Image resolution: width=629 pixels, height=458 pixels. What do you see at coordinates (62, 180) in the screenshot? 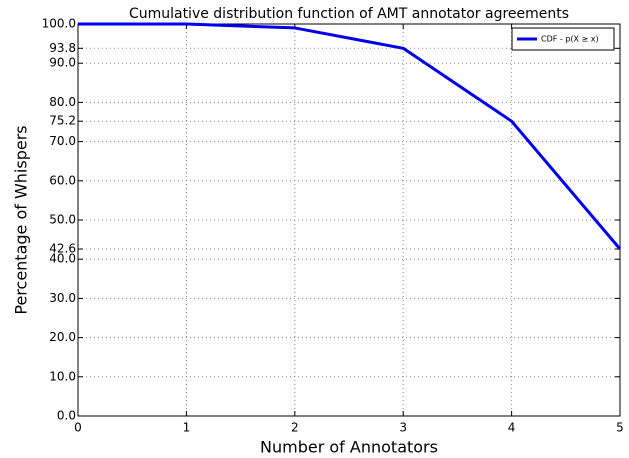
I see `y-tick-label: 60.0` at bounding box center [62, 180].